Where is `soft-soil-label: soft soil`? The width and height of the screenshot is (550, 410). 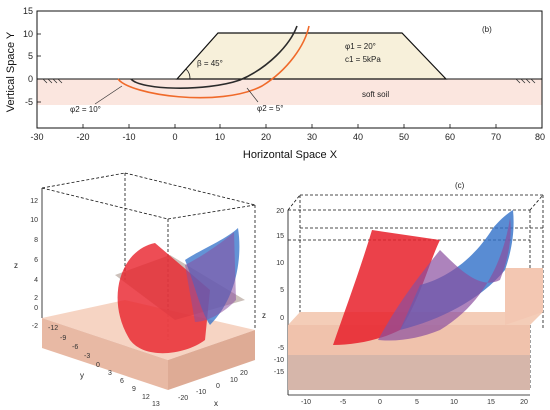
soft-soil-label: soft soil is located at coordinates (375, 94).